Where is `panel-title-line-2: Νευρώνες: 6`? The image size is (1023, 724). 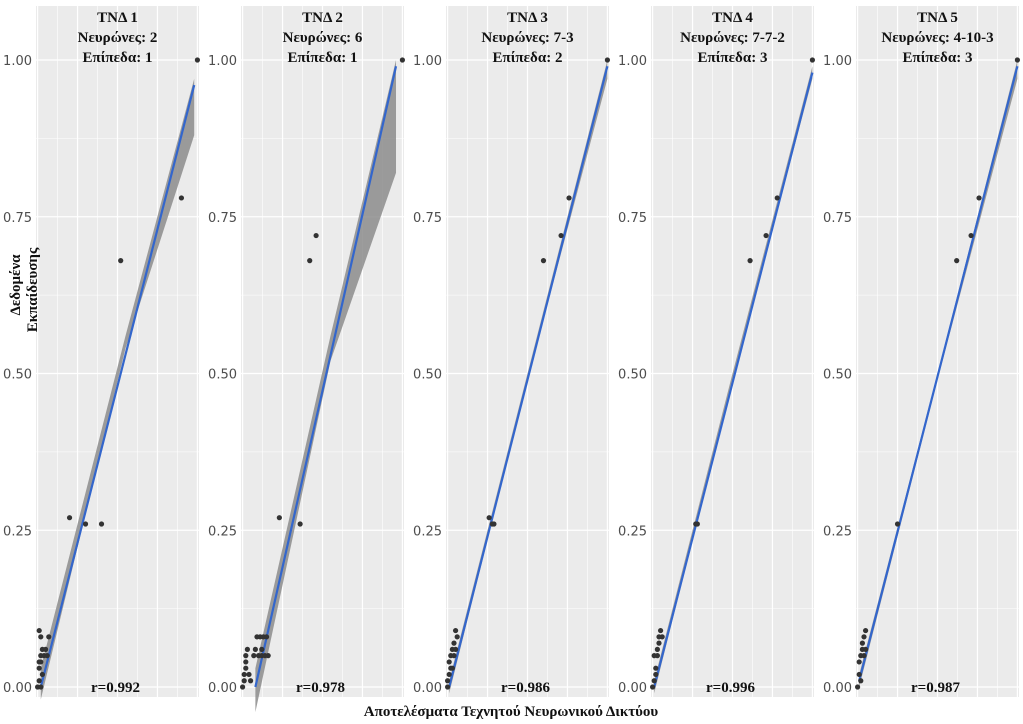 panel-title-line-2: Νευρώνες: 6 is located at coordinates (323, 38).